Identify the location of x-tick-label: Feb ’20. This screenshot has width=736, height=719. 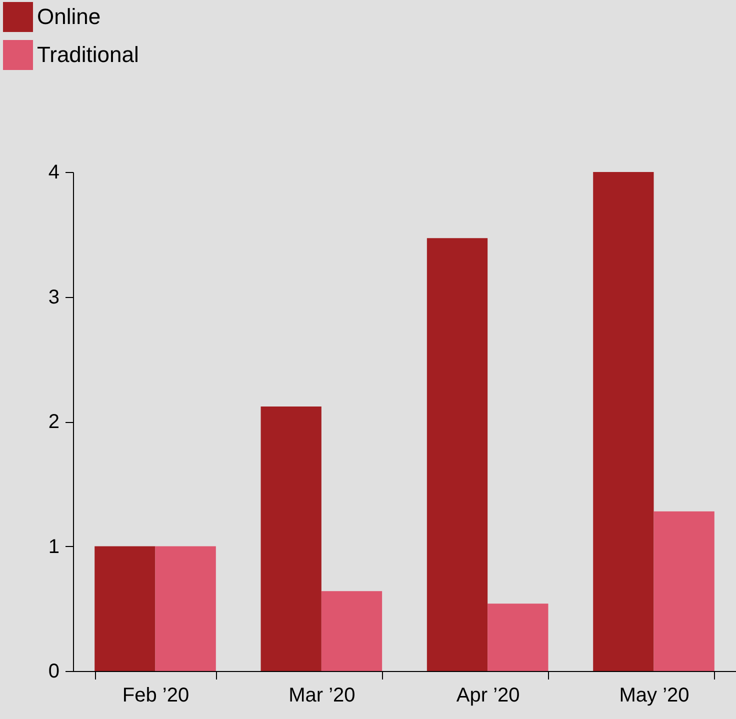
(156, 695).